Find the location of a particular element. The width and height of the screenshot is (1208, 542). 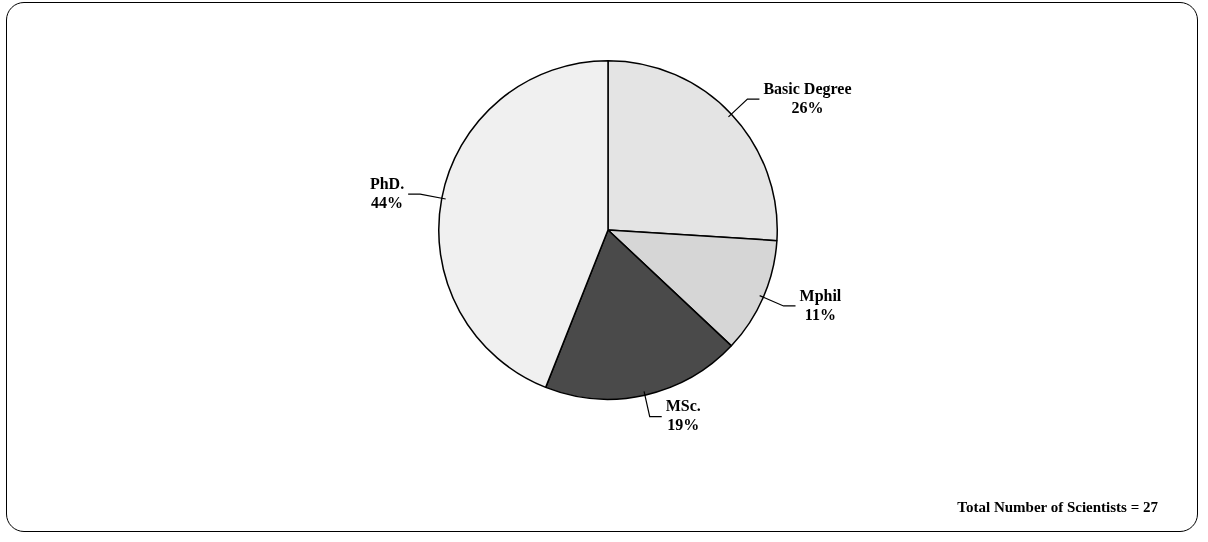

text: Total Number of Scientists = 27 is located at coordinates (1057, 507).